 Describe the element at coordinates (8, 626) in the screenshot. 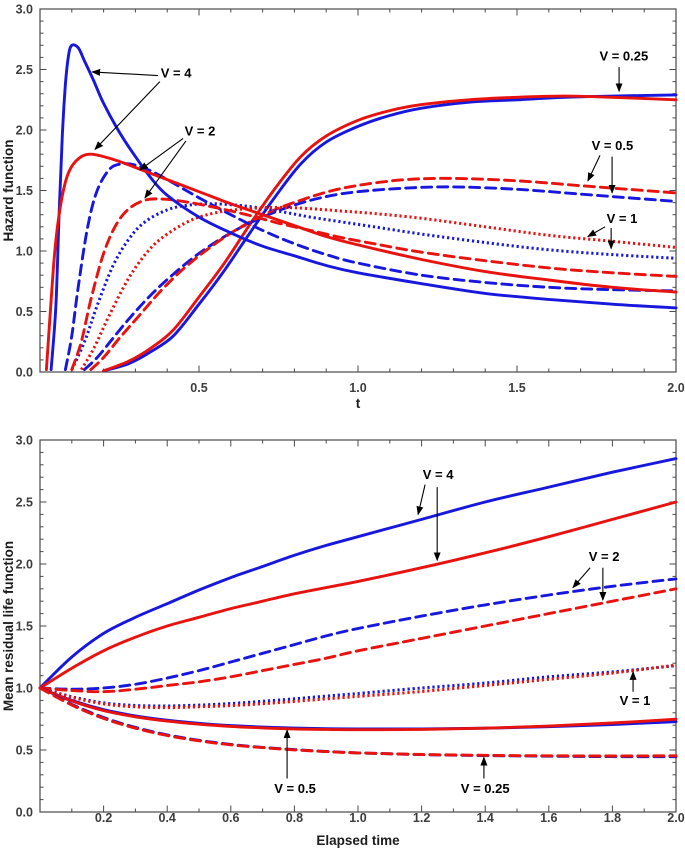

I see `y-axis-label: Mean residual life function` at that location.